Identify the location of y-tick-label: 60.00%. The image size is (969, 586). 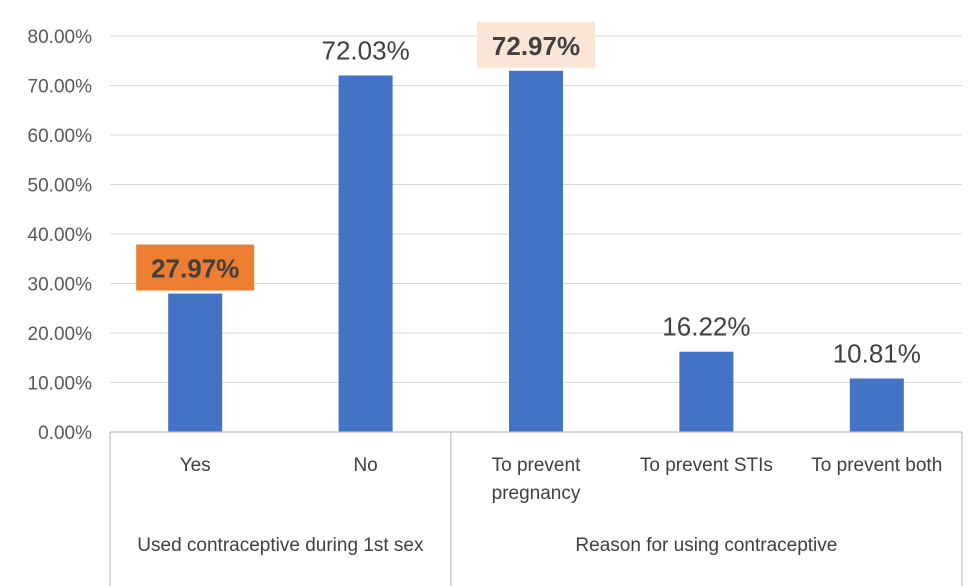
(60, 136).